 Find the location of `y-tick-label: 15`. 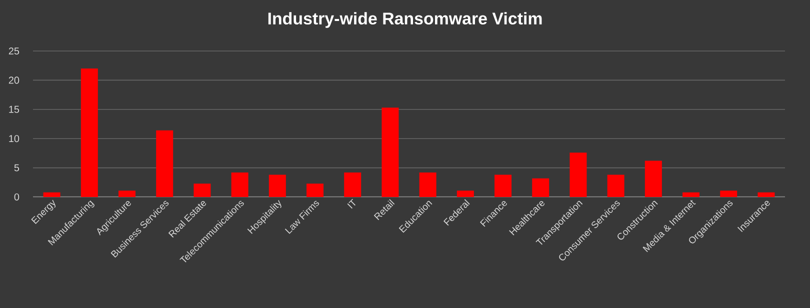

y-tick-label: 15 is located at coordinates (14, 109).